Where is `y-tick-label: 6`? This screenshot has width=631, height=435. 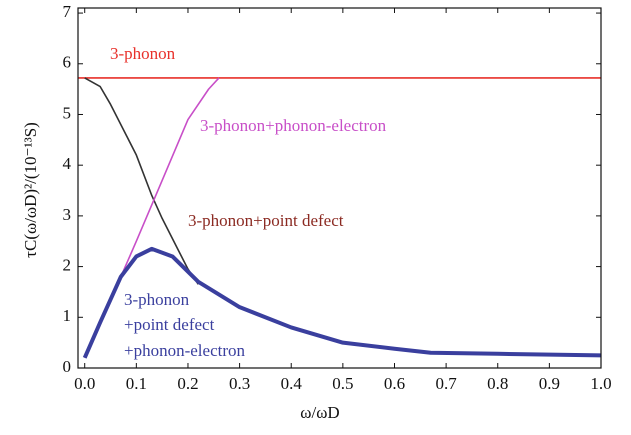 y-tick-label: 6 is located at coordinates (67, 62).